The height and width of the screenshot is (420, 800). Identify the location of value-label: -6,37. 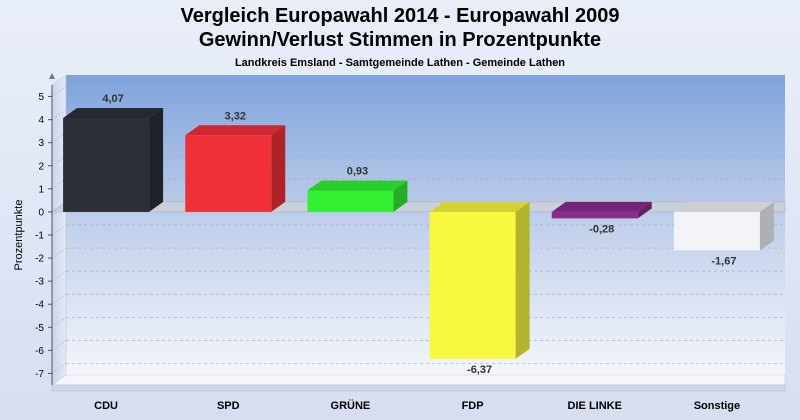
(479, 370).